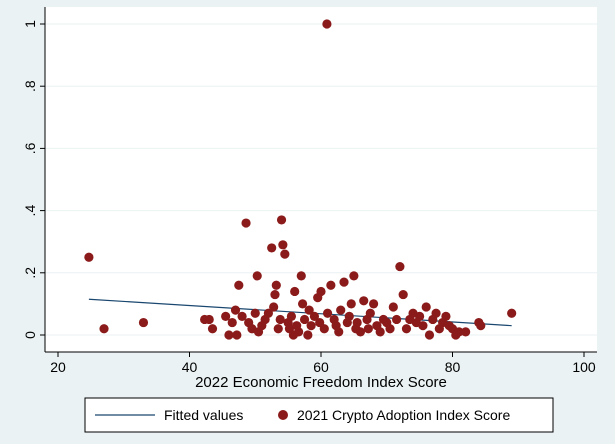 The width and height of the screenshot is (615, 444). Describe the element at coordinates (30, 86) in the screenshot. I see `y-tick-label: .8` at that location.